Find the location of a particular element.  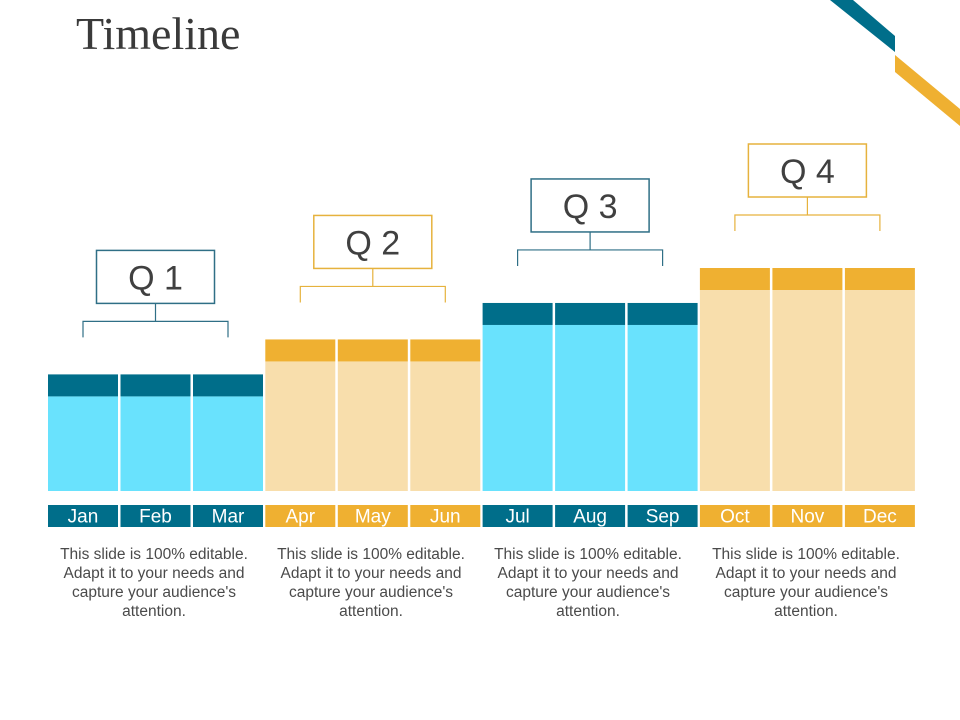

q4-box is located at coordinates (807, 170).